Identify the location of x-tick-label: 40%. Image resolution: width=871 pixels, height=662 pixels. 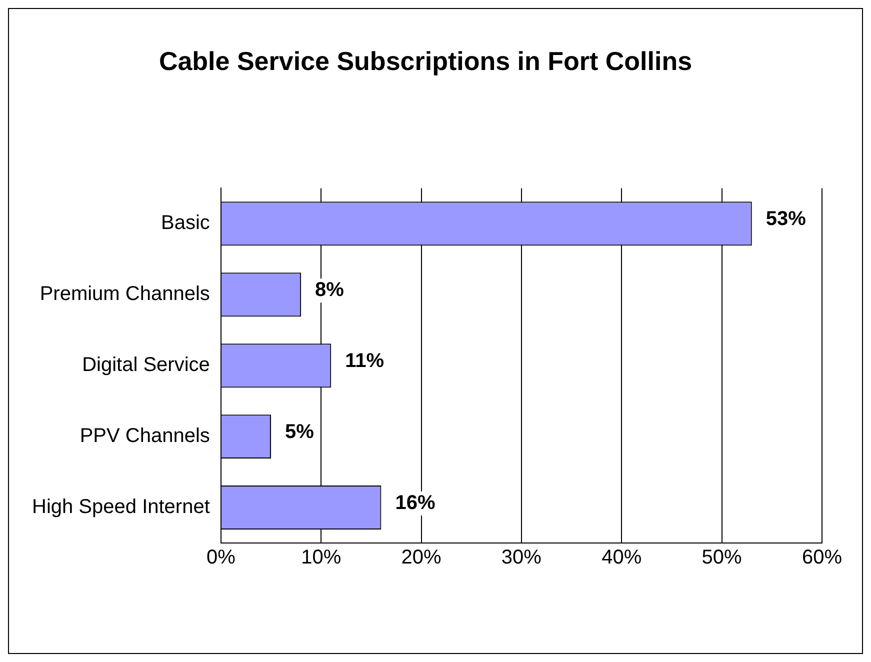
(622, 557).